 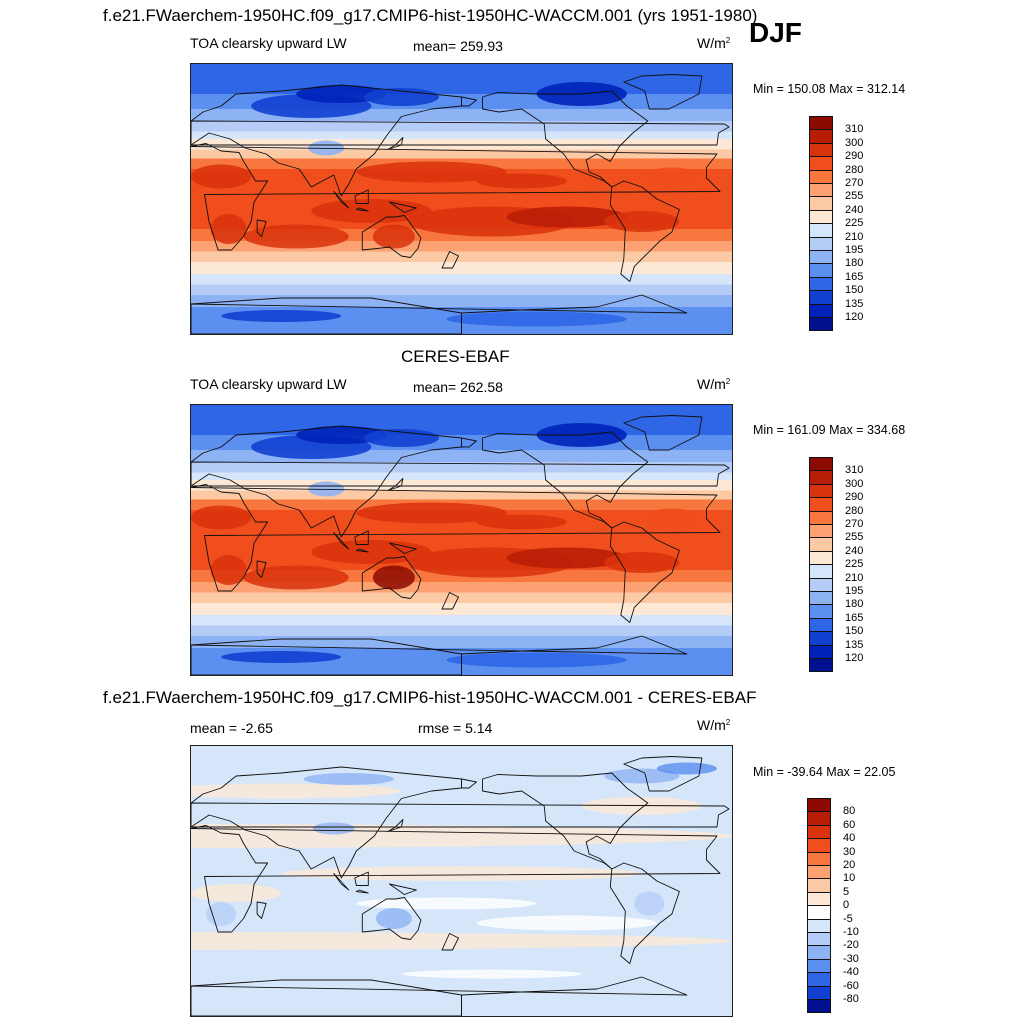 I want to click on colorbar-tick-label: 180, so click(x=854, y=604).